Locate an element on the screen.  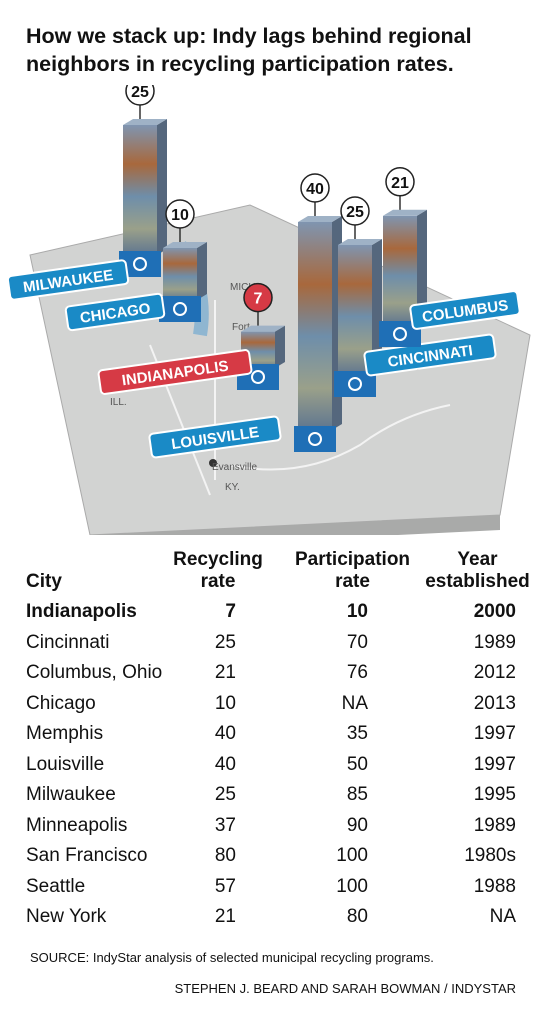
tower: 40 is located at coordinates (318, 312).